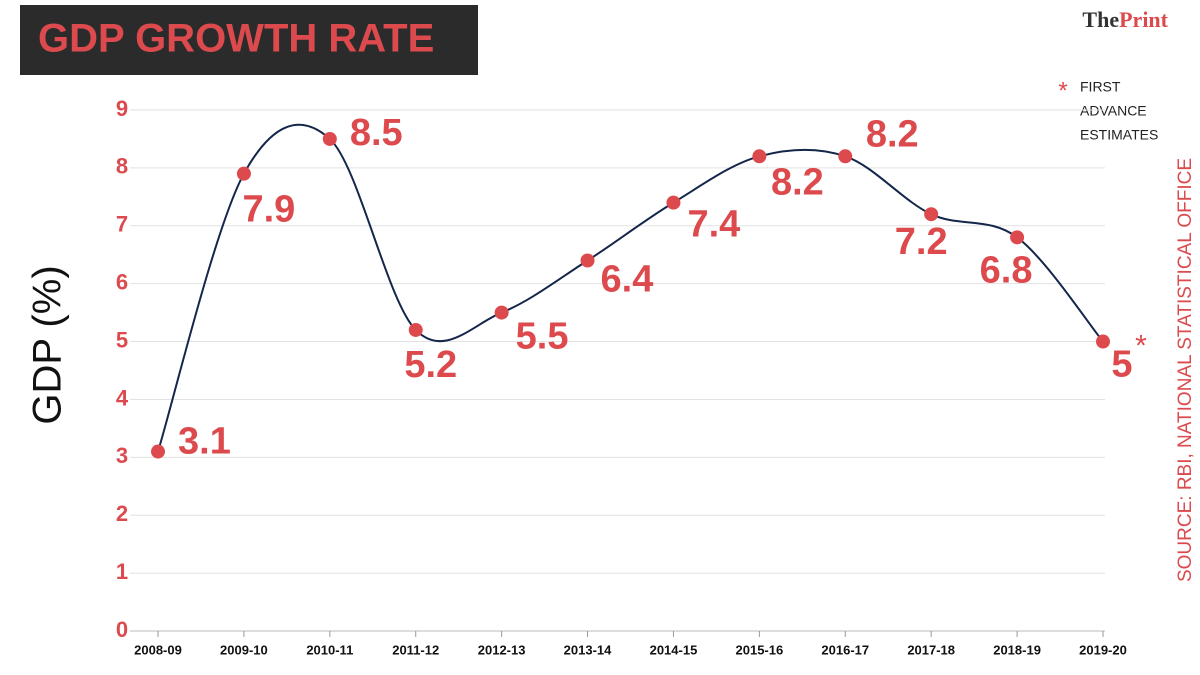 This screenshot has width=1200, height=675. Describe the element at coordinates (158, 649) in the screenshot. I see `x-tick-label: 2008-09` at that location.